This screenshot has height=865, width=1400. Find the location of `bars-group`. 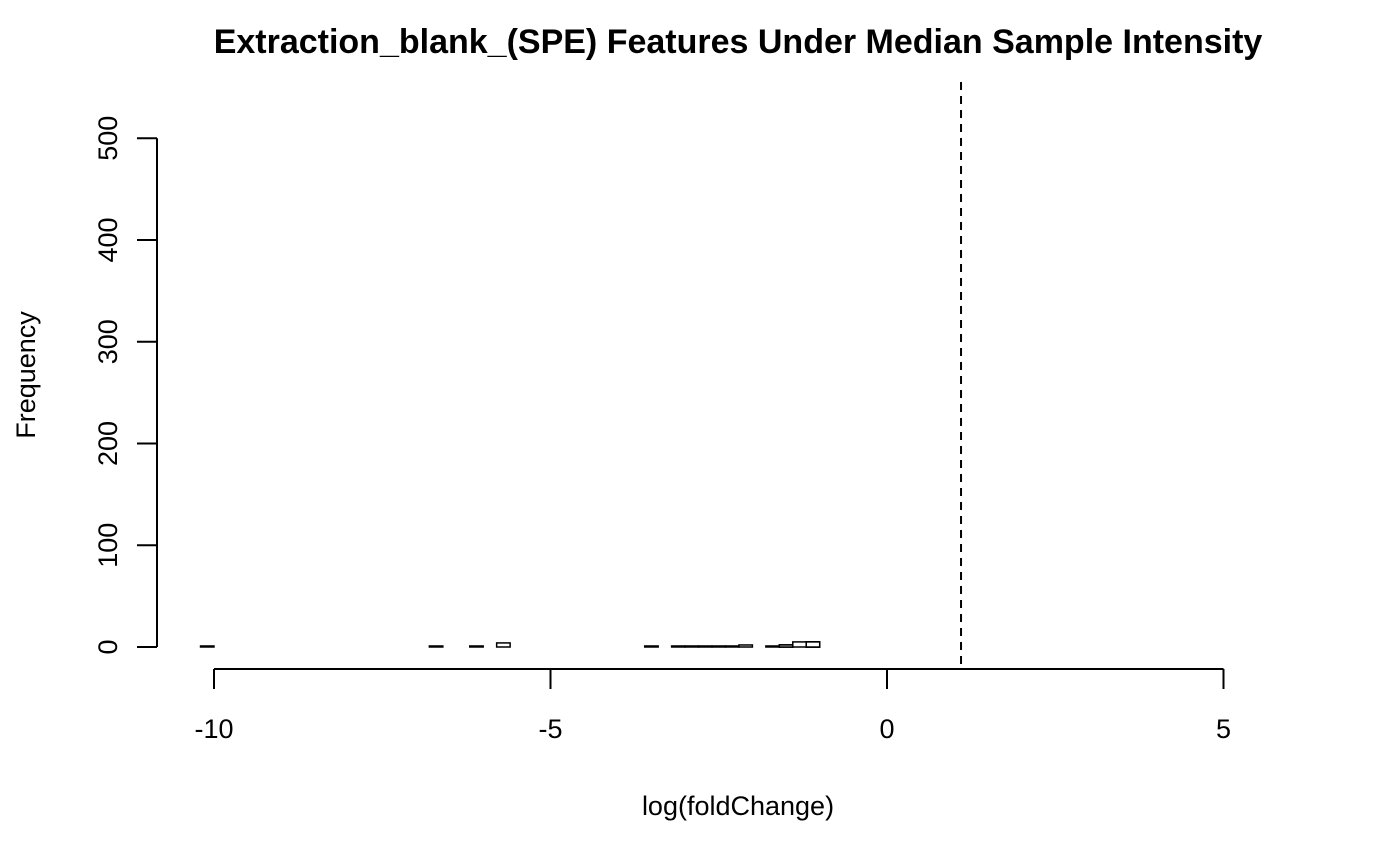

bars-group is located at coordinates (510, 644).